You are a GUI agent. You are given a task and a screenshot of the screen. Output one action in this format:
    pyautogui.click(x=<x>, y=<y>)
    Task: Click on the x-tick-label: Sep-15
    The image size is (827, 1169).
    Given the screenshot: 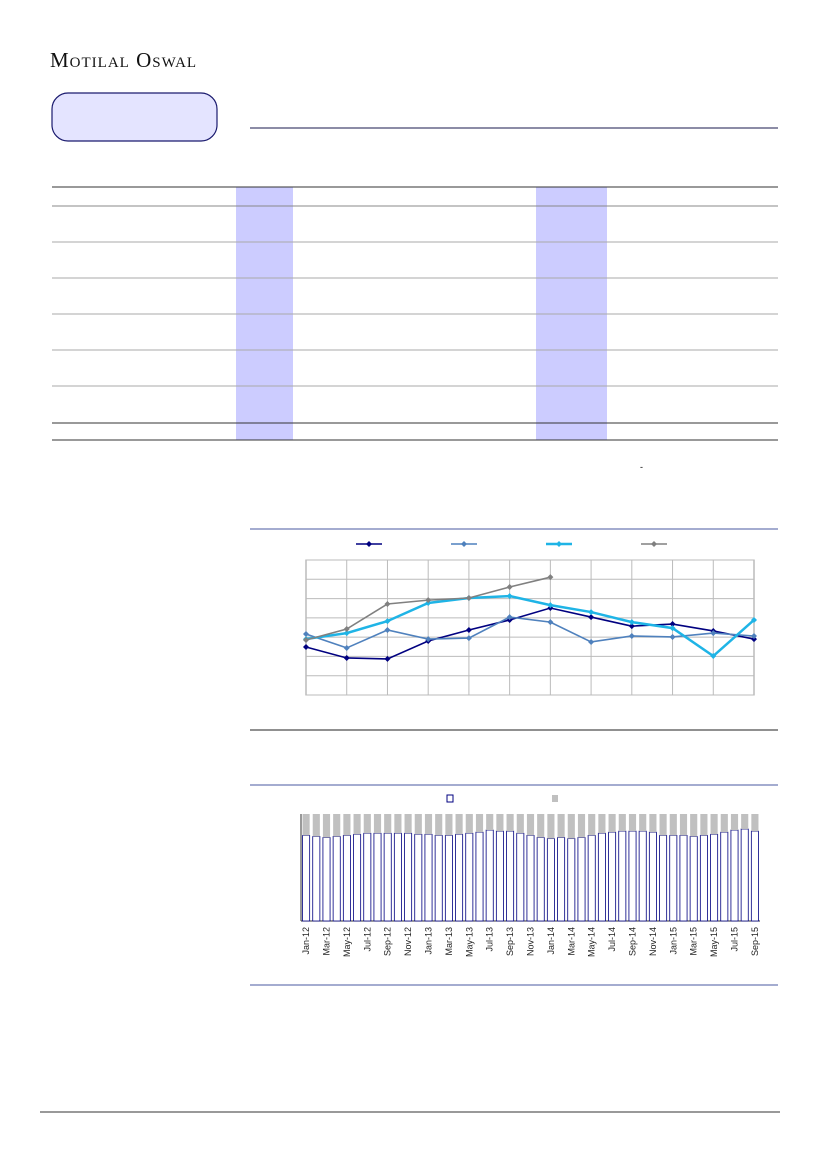 What is the action you would take?
    pyautogui.click(x=755, y=941)
    